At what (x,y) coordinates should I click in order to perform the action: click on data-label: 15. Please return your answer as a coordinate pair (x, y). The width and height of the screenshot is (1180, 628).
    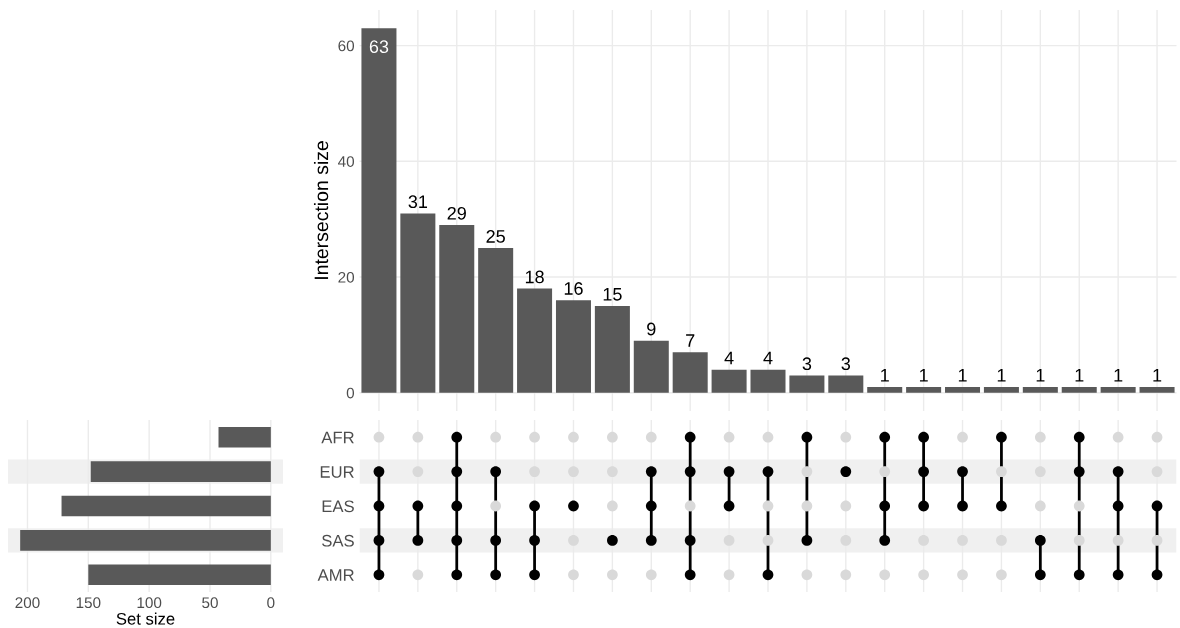
    Looking at the image, I should click on (612, 294).